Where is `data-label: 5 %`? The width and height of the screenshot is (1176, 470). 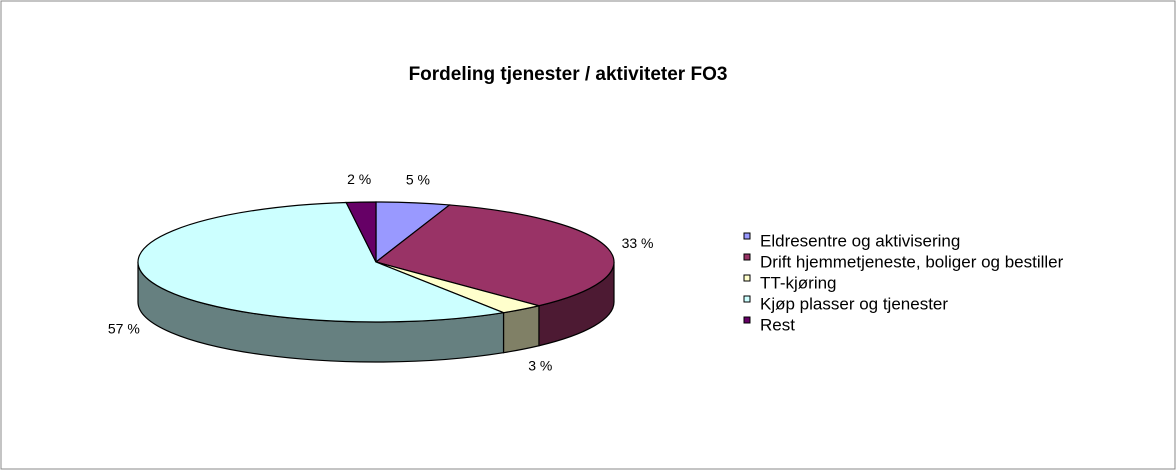
data-label: 5 % is located at coordinates (418, 180).